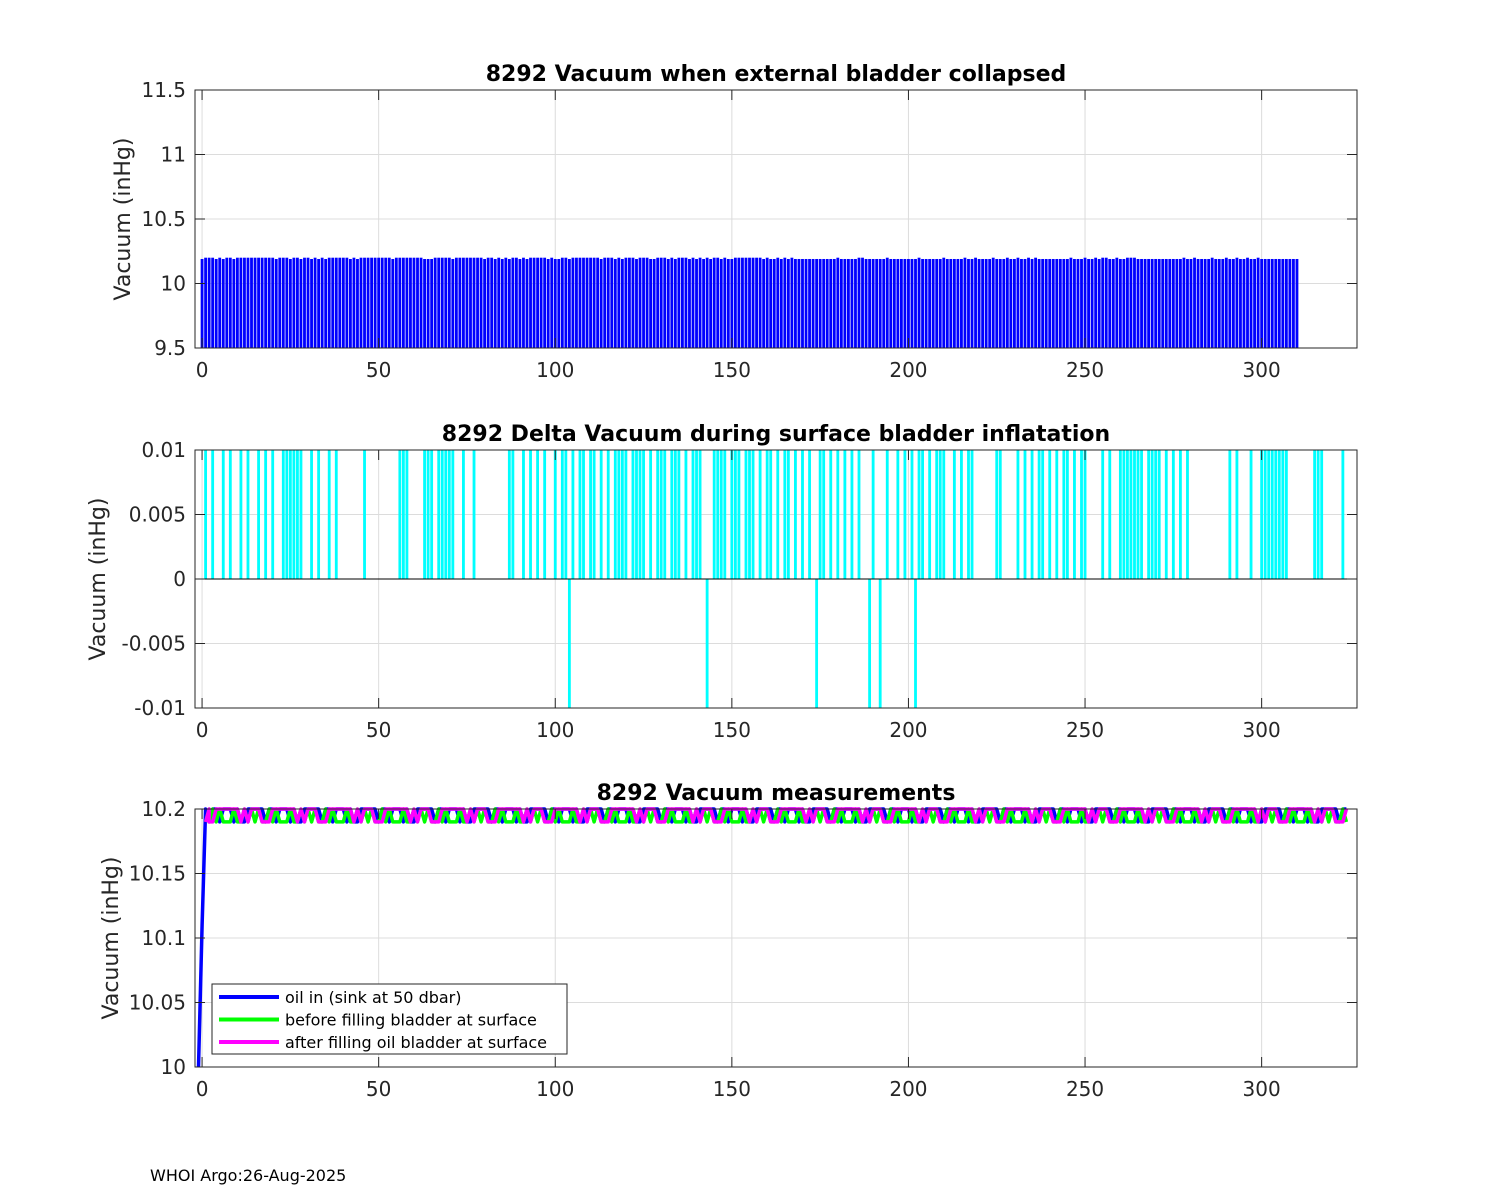 This screenshot has width=1500, height=1200. Describe the element at coordinates (163, 809) in the screenshot. I see `y-tick-label: 10.2` at that location.